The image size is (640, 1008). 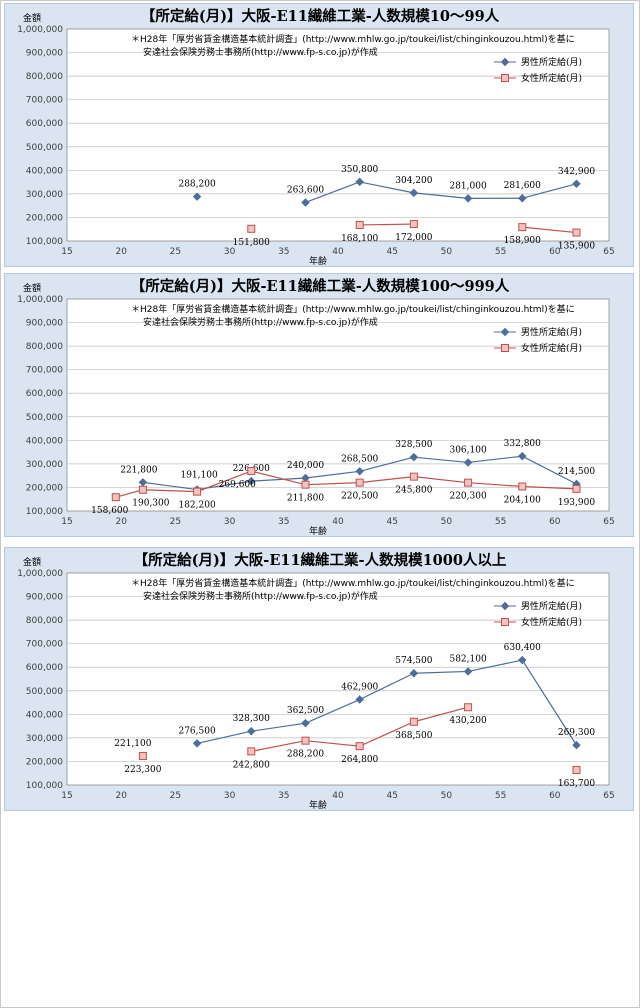 What do you see at coordinates (359, 239) in the screenshot?
I see `female-data-label: 168,100` at bounding box center [359, 239].